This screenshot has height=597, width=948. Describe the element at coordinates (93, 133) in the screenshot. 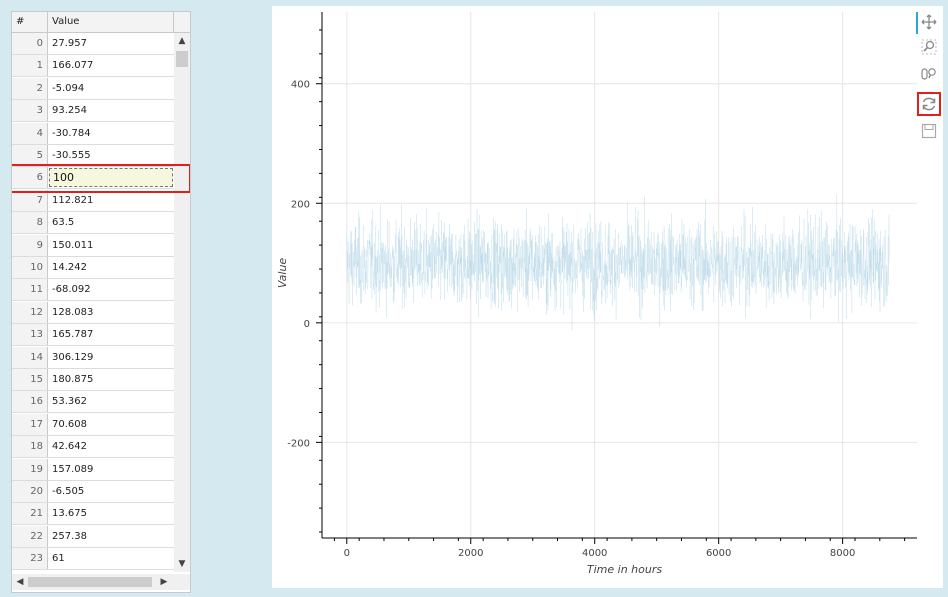

I see `table-row: 4 -30.784` at that location.